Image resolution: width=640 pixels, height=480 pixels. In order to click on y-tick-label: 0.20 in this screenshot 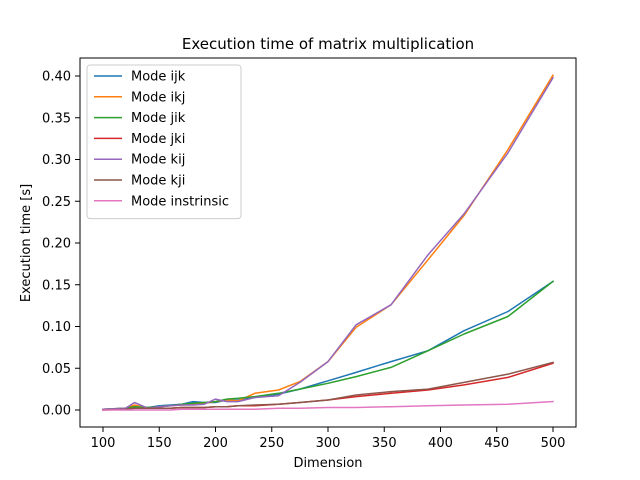, I will do `click(56, 244)`.